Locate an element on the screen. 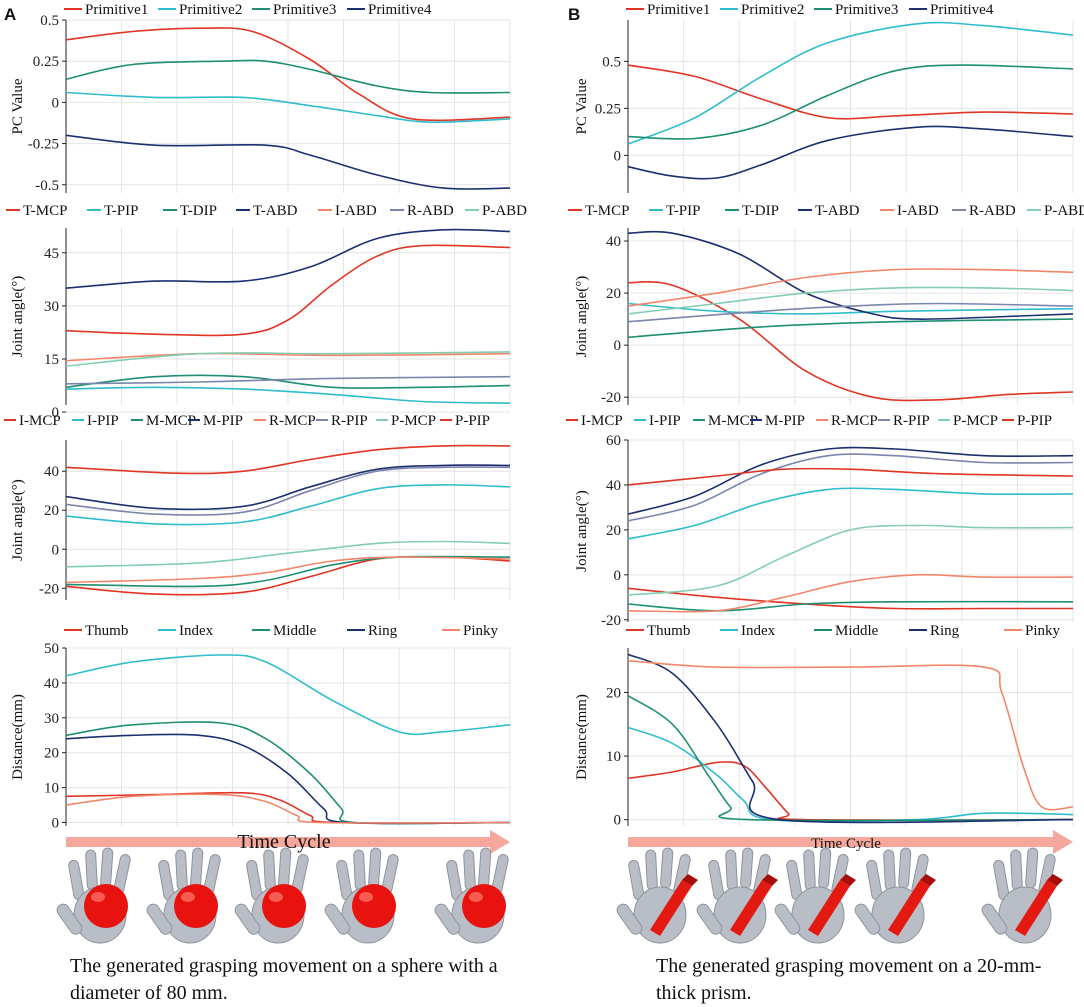 The image size is (1084, 1007). prism-top is located at coordinates (770, 880).